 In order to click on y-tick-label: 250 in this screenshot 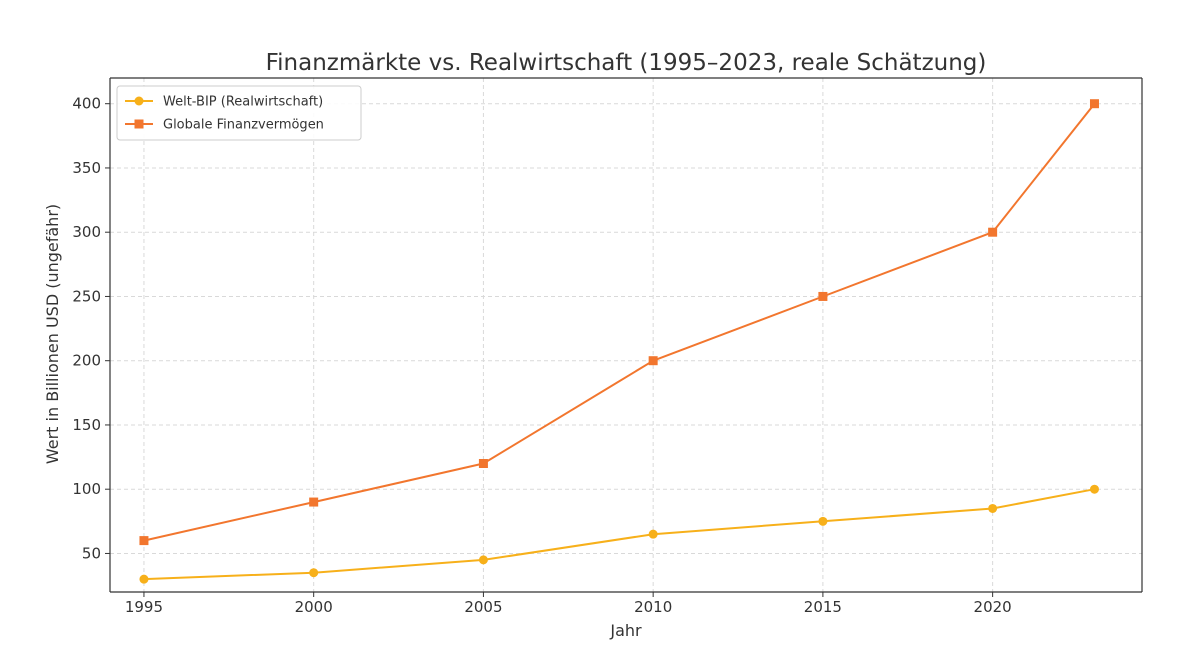, I will do `click(86, 296)`.